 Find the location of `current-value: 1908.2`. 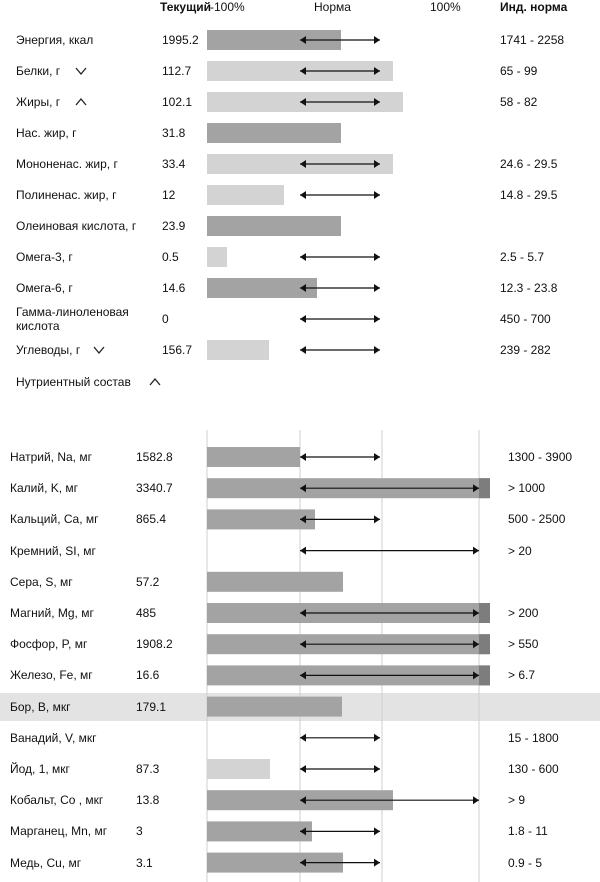

current-value: 1908.2 is located at coordinates (154, 644).